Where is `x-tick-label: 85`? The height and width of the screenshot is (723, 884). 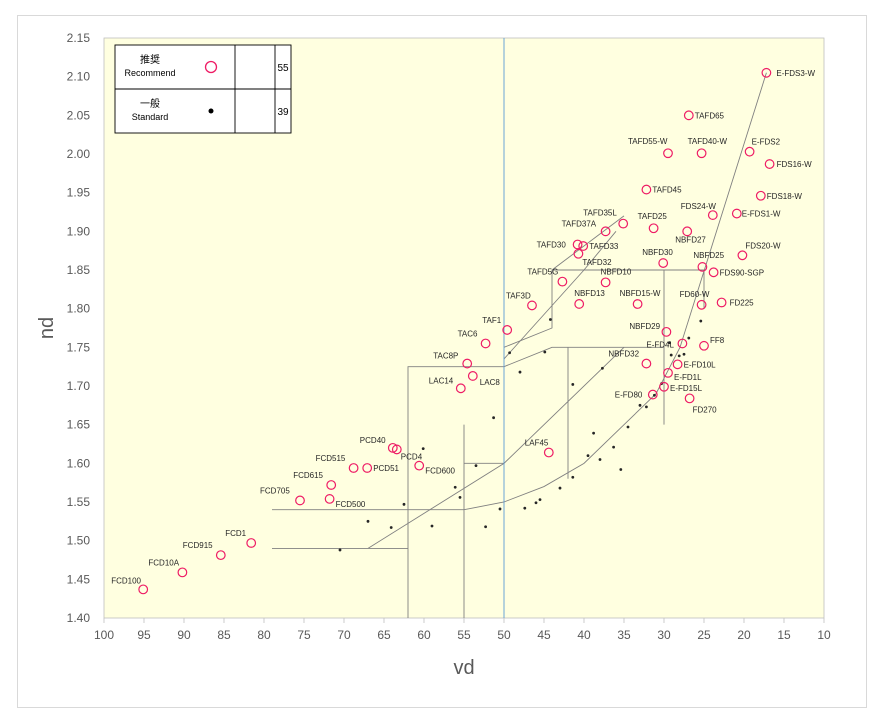
x-tick-label: 85 is located at coordinates (224, 635).